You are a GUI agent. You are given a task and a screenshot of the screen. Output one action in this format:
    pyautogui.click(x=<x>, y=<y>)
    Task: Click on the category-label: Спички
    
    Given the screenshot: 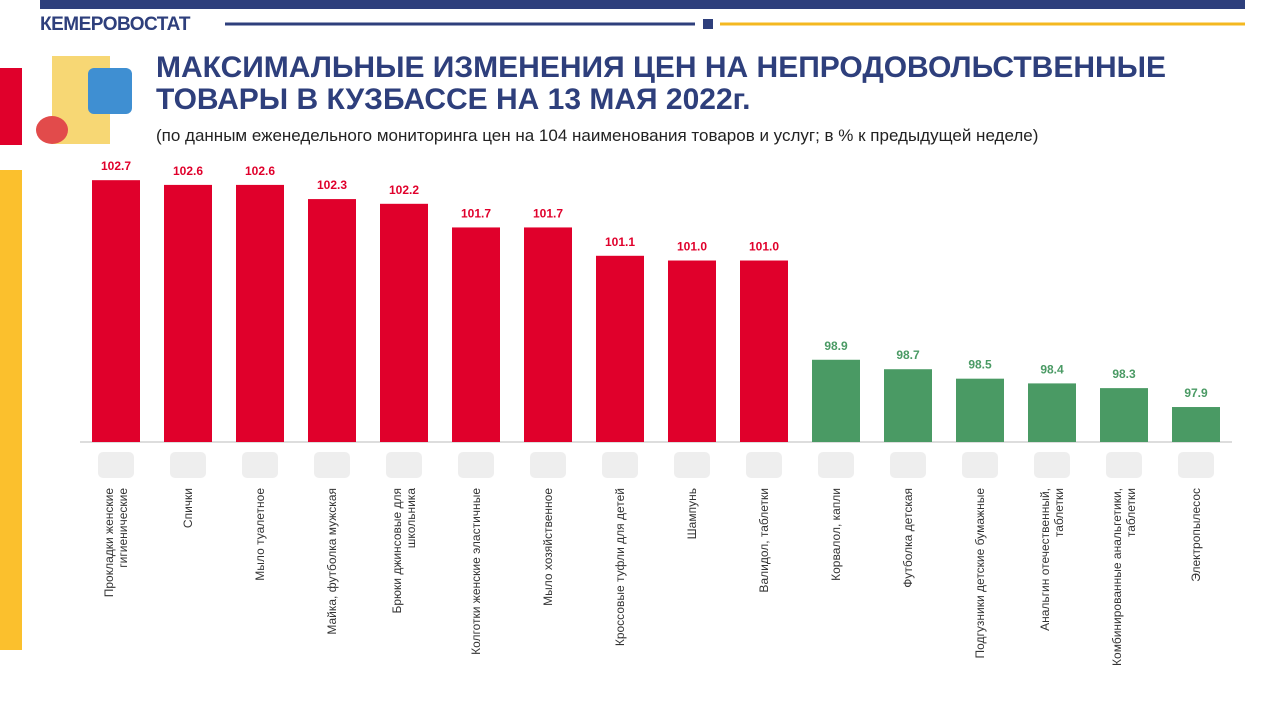 What is the action you would take?
    pyautogui.click(x=188, y=508)
    